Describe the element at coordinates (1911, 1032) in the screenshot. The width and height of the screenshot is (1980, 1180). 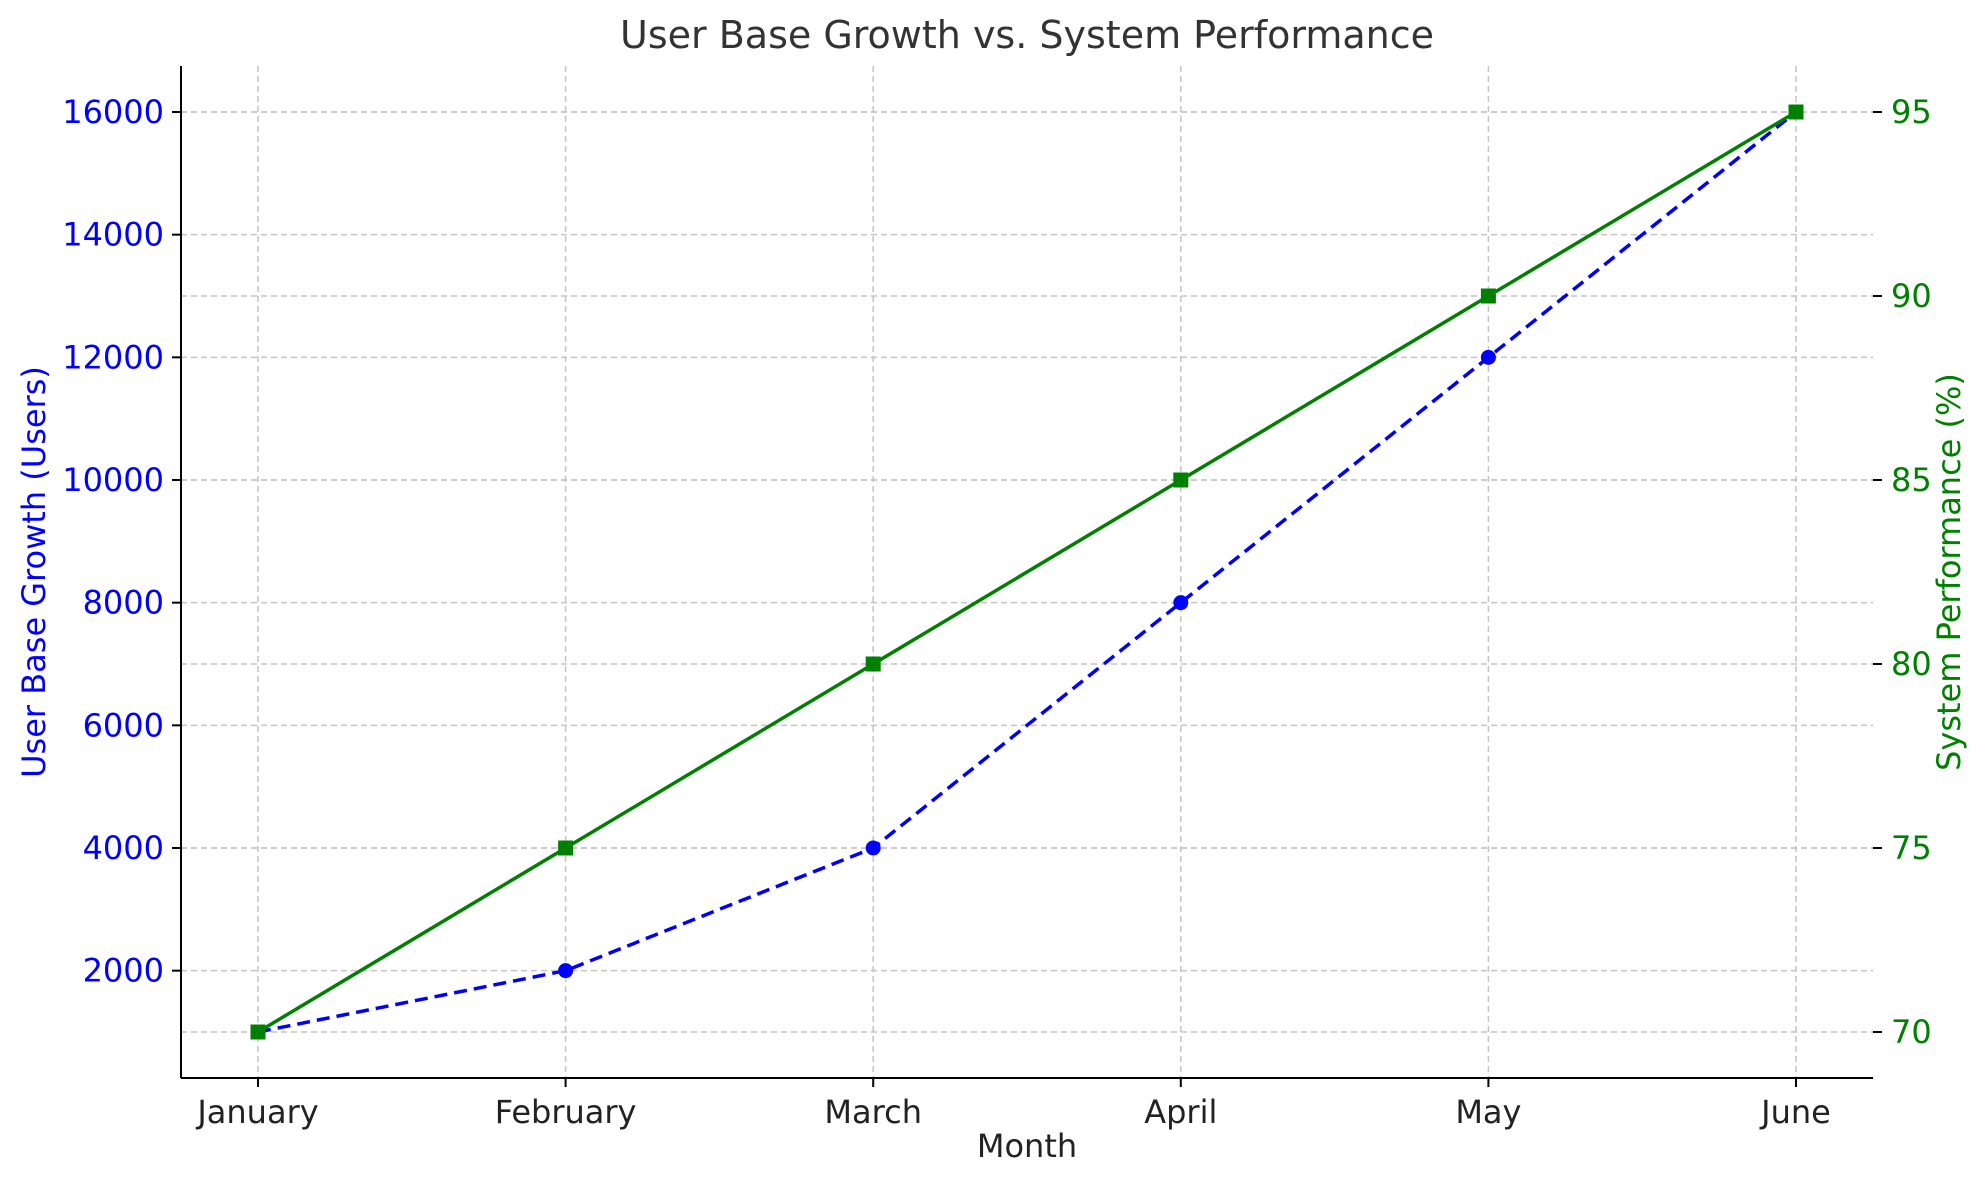
I see `y-right-tick-label: 70` at that location.